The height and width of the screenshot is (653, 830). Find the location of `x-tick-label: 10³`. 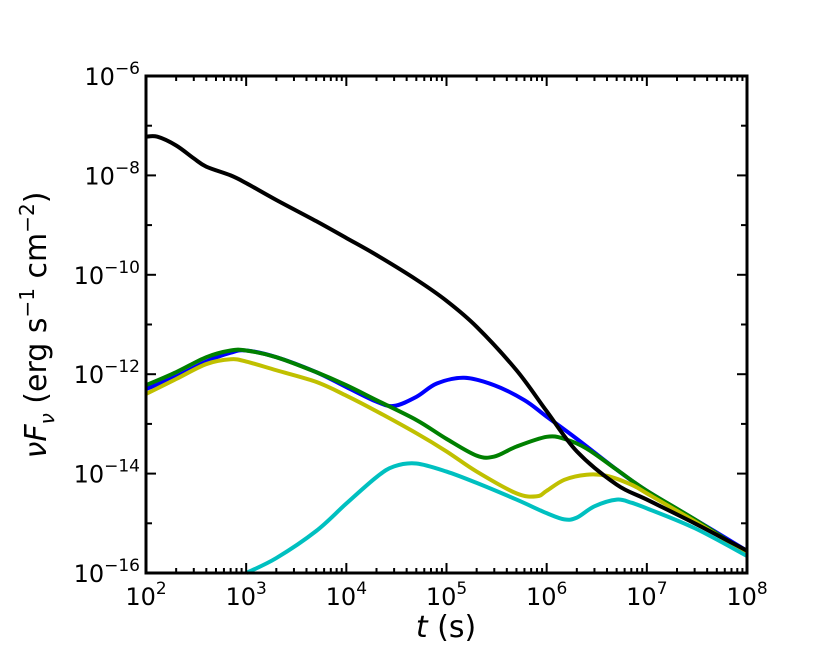

x-tick-label: 10³ is located at coordinates (245, 595).